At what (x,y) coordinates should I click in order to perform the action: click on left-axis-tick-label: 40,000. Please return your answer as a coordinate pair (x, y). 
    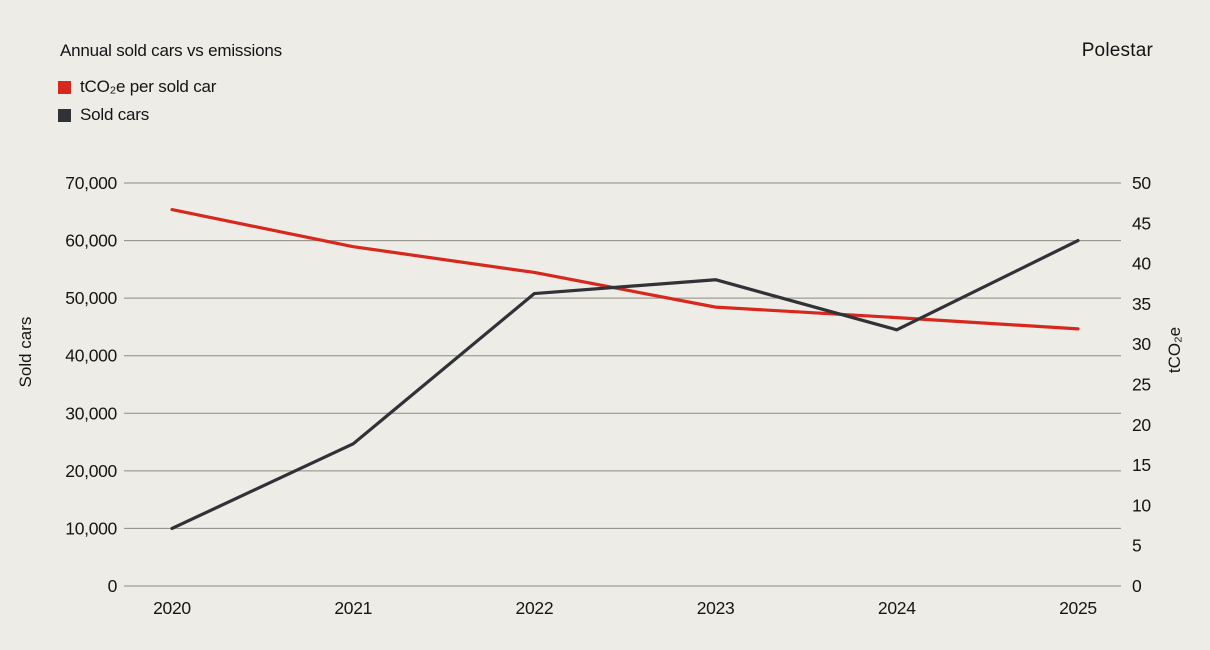
    Looking at the image, I should click on (91, 356).